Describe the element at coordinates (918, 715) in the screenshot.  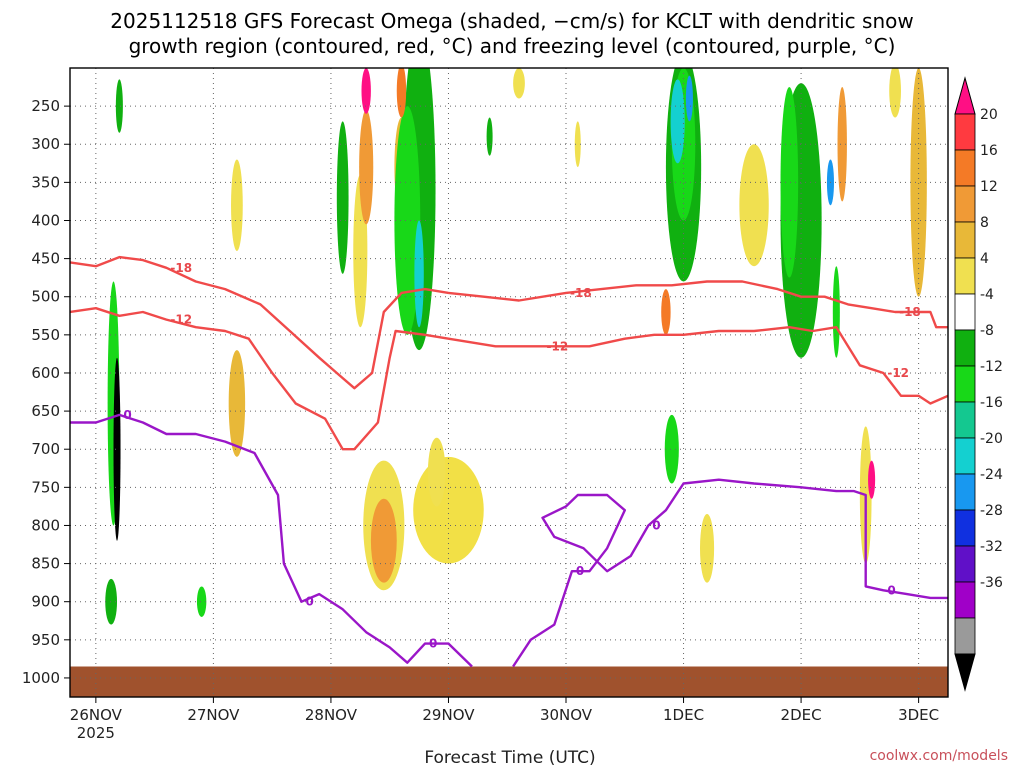
I see `x-tick-label-7: 3DEC` at that location.